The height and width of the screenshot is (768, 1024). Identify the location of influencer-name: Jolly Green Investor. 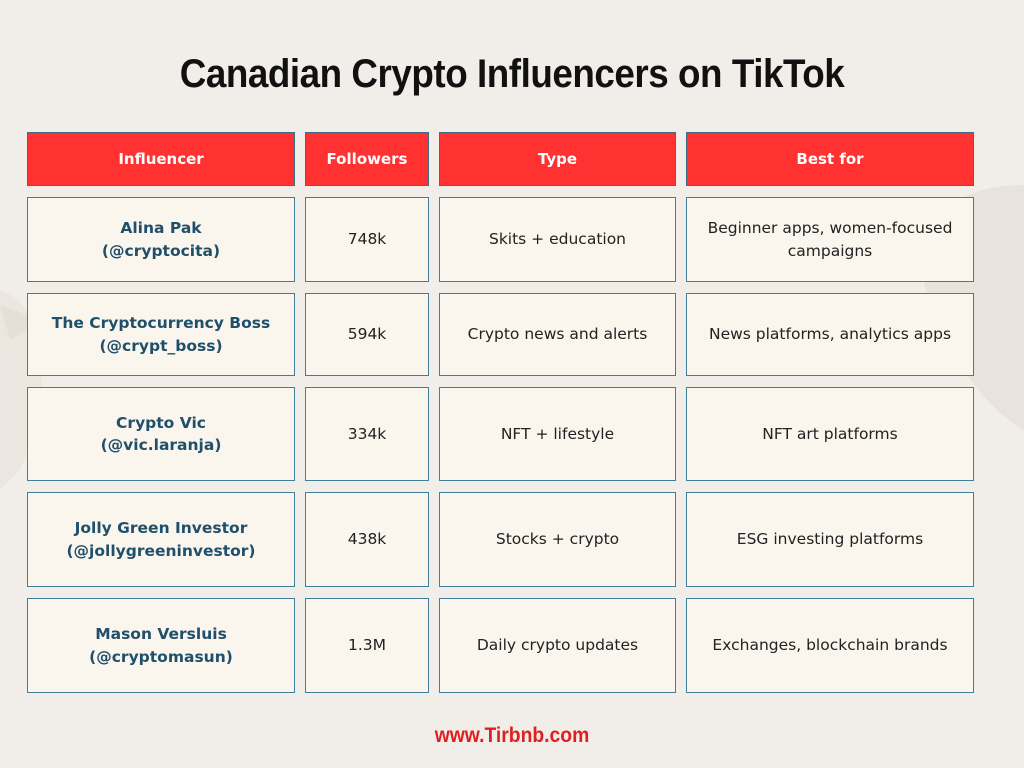
(161, 528).